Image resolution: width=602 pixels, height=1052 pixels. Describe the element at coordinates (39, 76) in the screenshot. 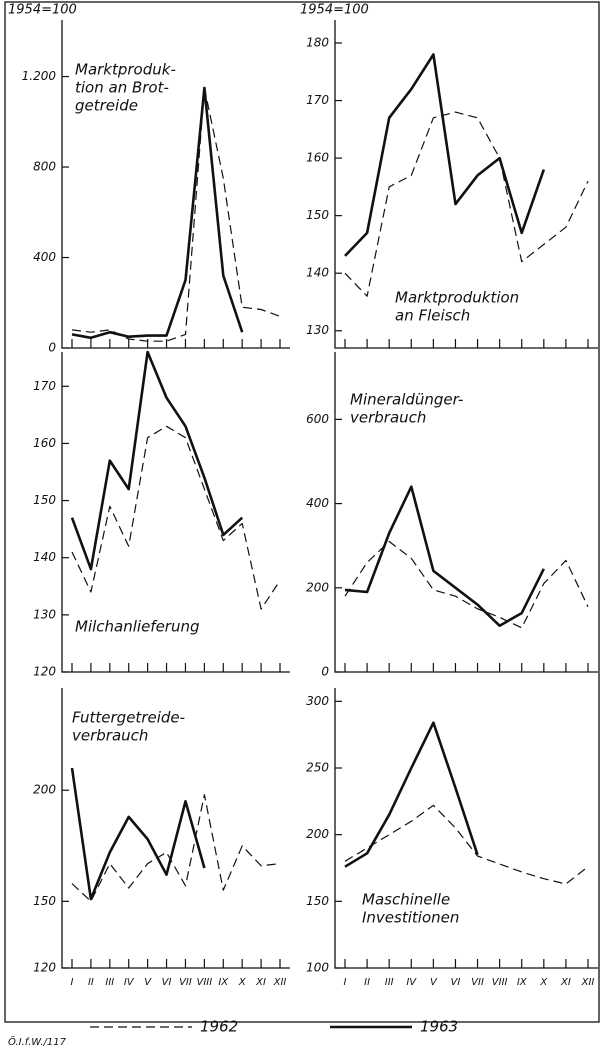

I see `y-tick-label: 1.200` at that location.